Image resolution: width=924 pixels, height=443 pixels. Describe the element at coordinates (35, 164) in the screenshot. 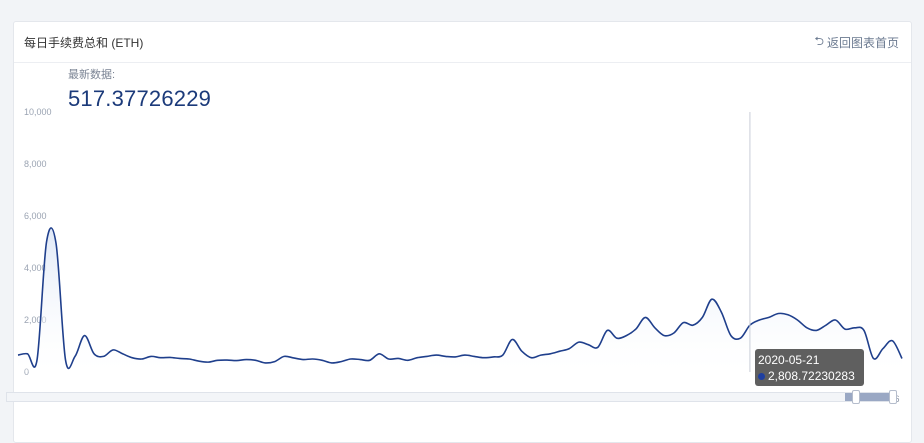

I see `y-tick-label: 8,000` at that location.